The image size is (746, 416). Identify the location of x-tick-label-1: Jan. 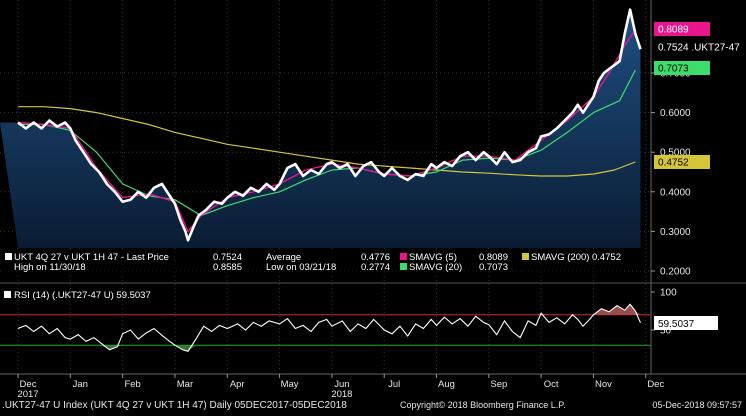
(80, 384).